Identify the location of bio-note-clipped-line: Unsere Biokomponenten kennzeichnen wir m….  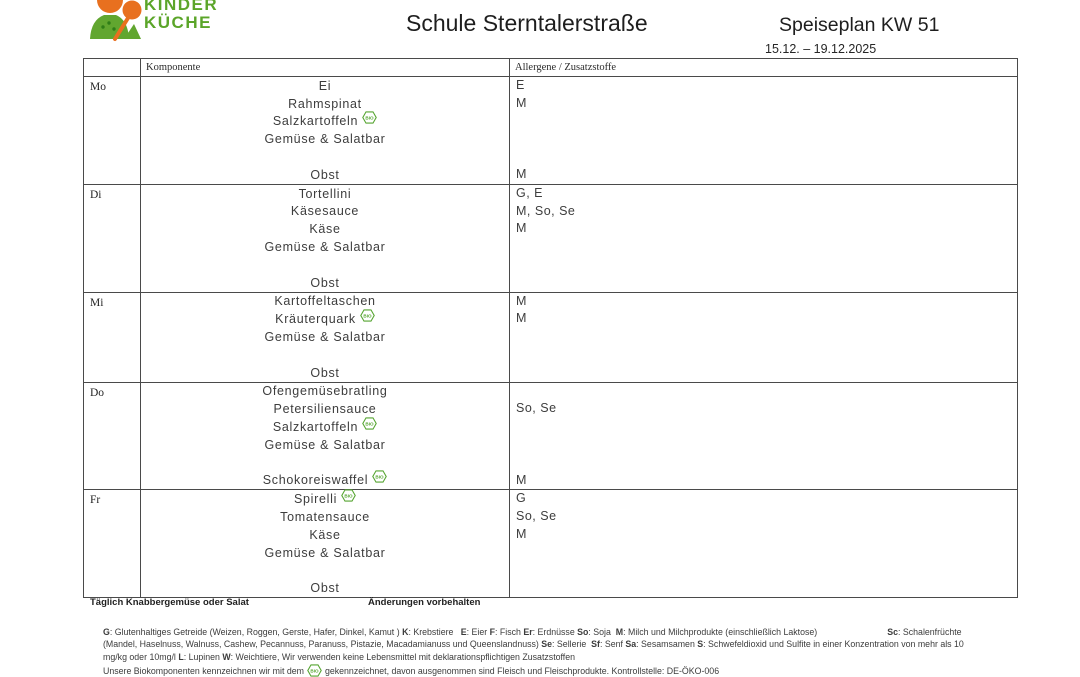
(411, 670).